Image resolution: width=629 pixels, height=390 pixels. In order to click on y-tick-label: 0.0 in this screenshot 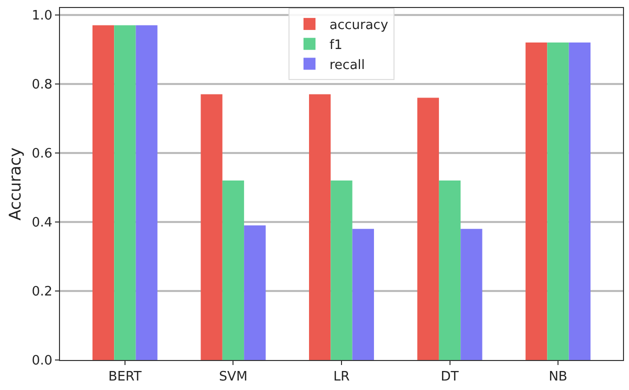, I will do `click(42, 361)`.